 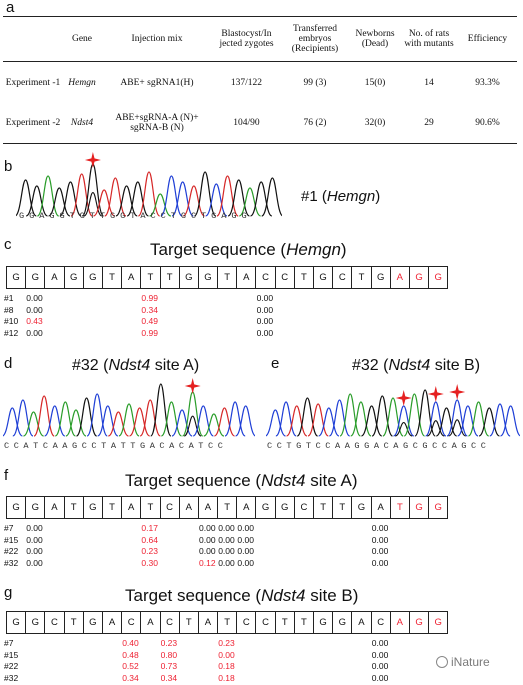 I want to click on table-header-transferred: Transferred embryos (Recipients), so click(x=315, y=39).